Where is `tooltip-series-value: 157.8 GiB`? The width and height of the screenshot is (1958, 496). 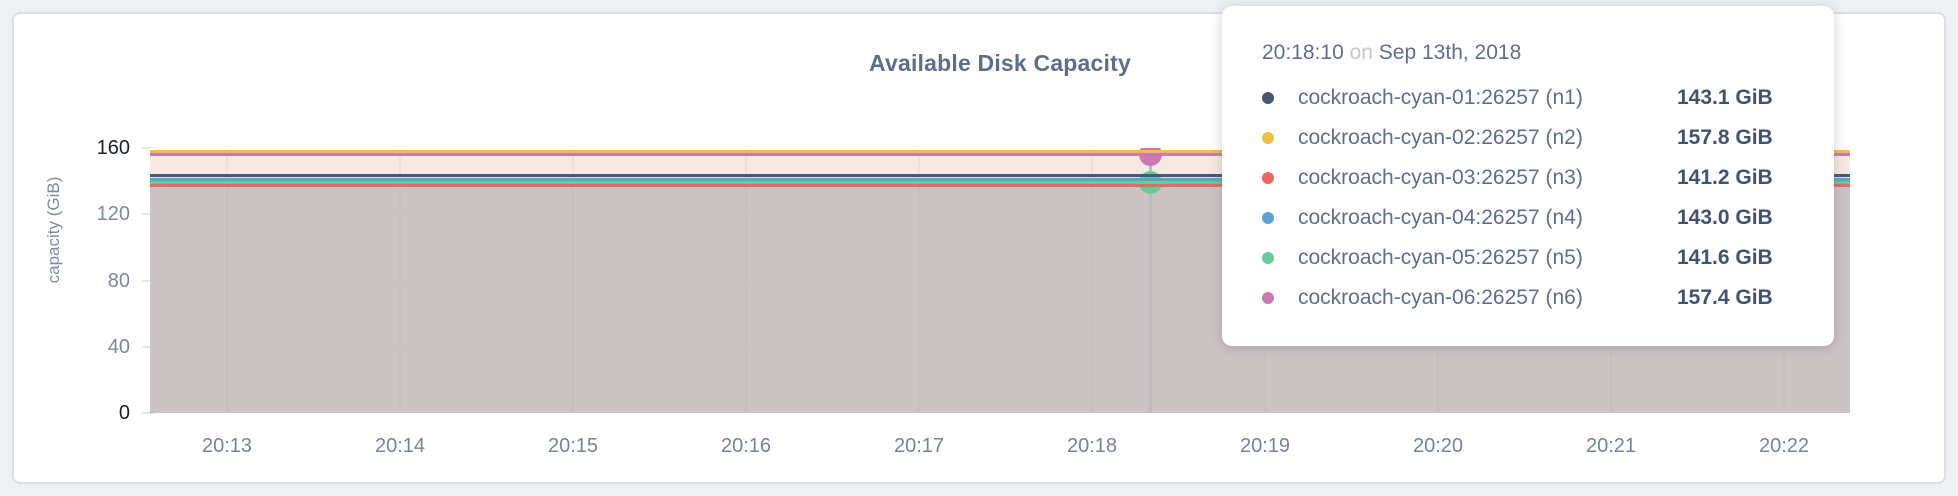
tooltip-series-value: 157.8 GiB is located at coordinates (1725, 137).